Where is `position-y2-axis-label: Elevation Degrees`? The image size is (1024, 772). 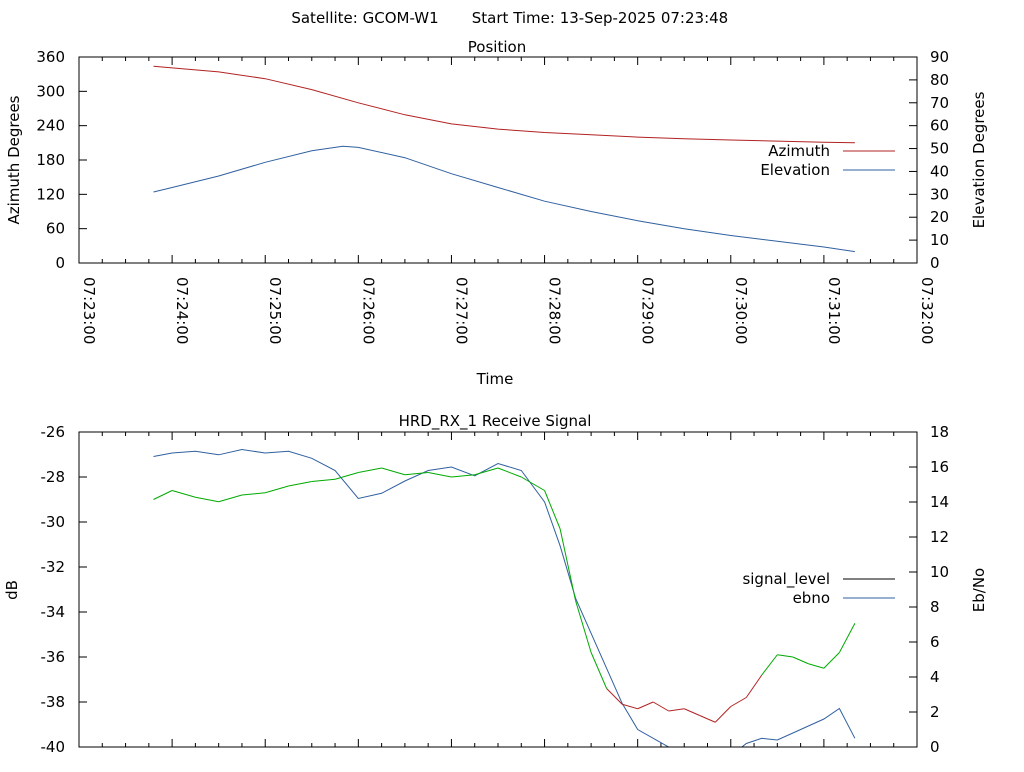
position-y2-axis-label: Elevation Degrees is located at coordinates (979, 159).